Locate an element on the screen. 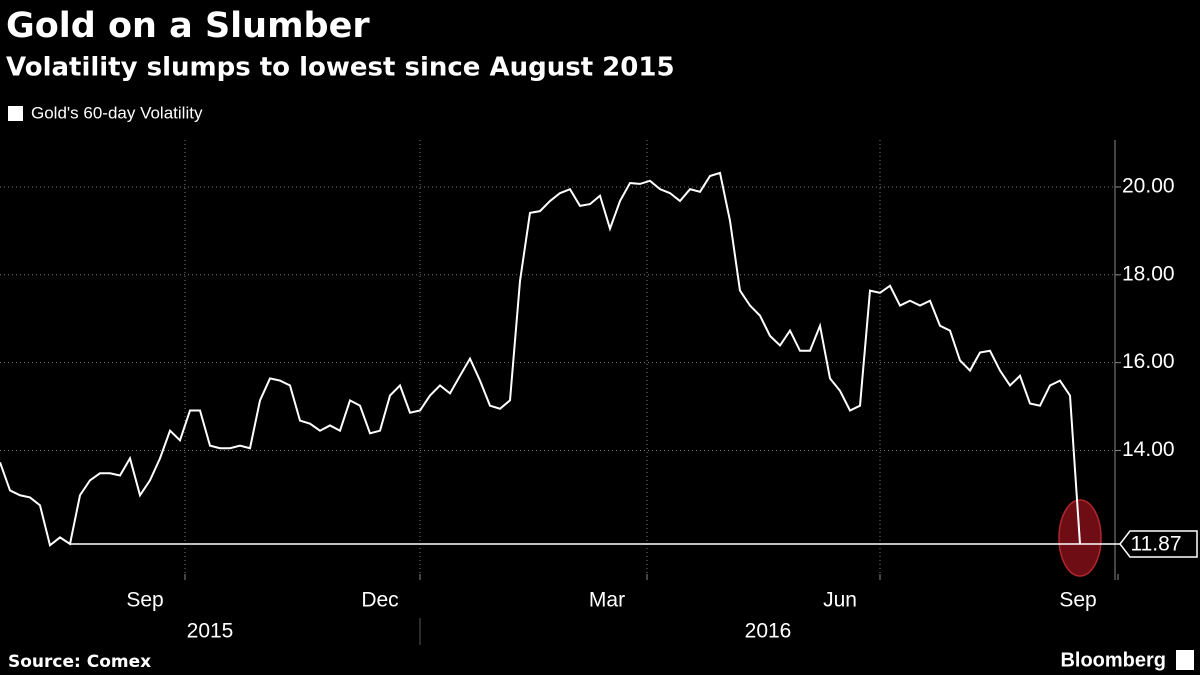 The image size is (1200, 675). brand-icon is located at coordinates (1185, 660).